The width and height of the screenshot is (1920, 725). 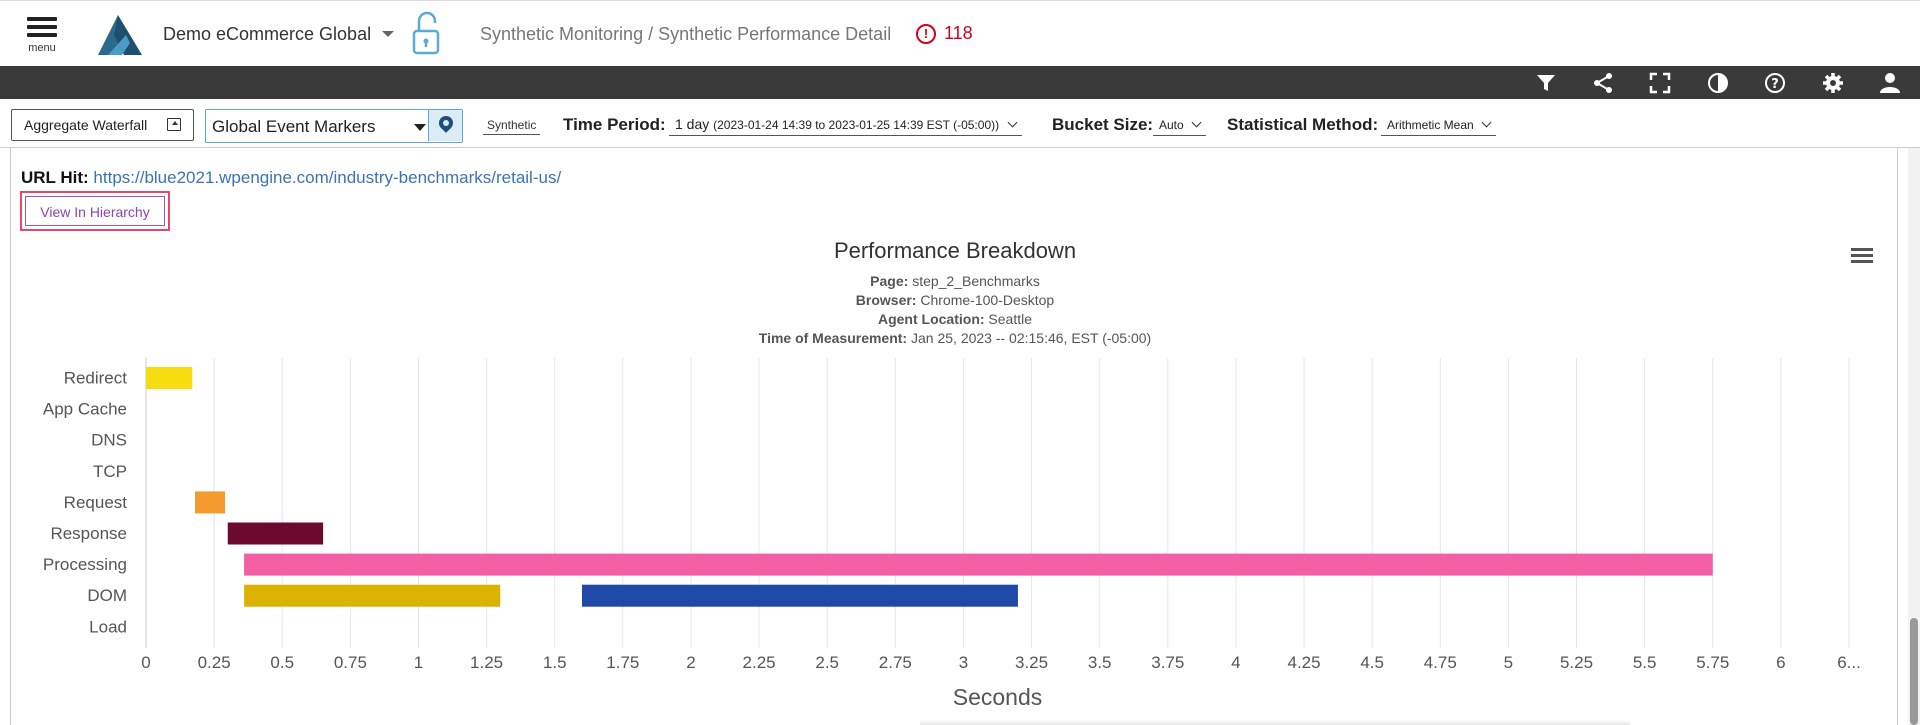 What do you see at coordinates (1100, 662) in the screenshot?
I see `x-tick-label: 3.5` at bounding box center [1100, 662].